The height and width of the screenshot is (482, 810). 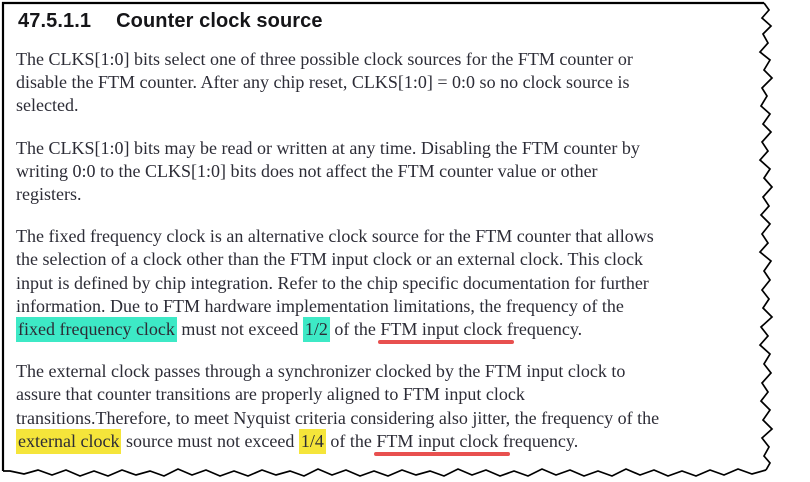 I want to click on section-heading: 47.5.1.1 Counter clock source, so click(x=391, y=21).